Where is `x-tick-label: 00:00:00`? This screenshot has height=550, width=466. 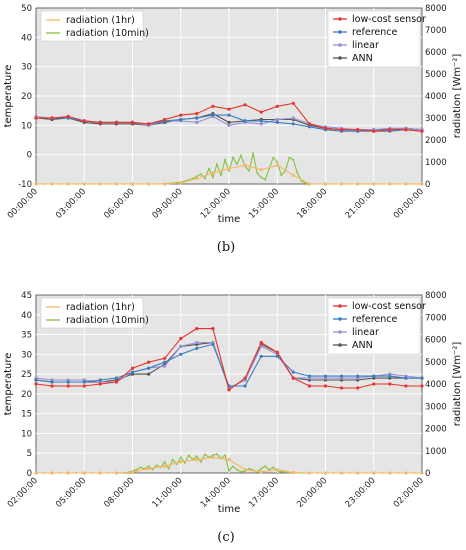
x-tick-label: 00:00:00 is located at coordinates (409, 204).